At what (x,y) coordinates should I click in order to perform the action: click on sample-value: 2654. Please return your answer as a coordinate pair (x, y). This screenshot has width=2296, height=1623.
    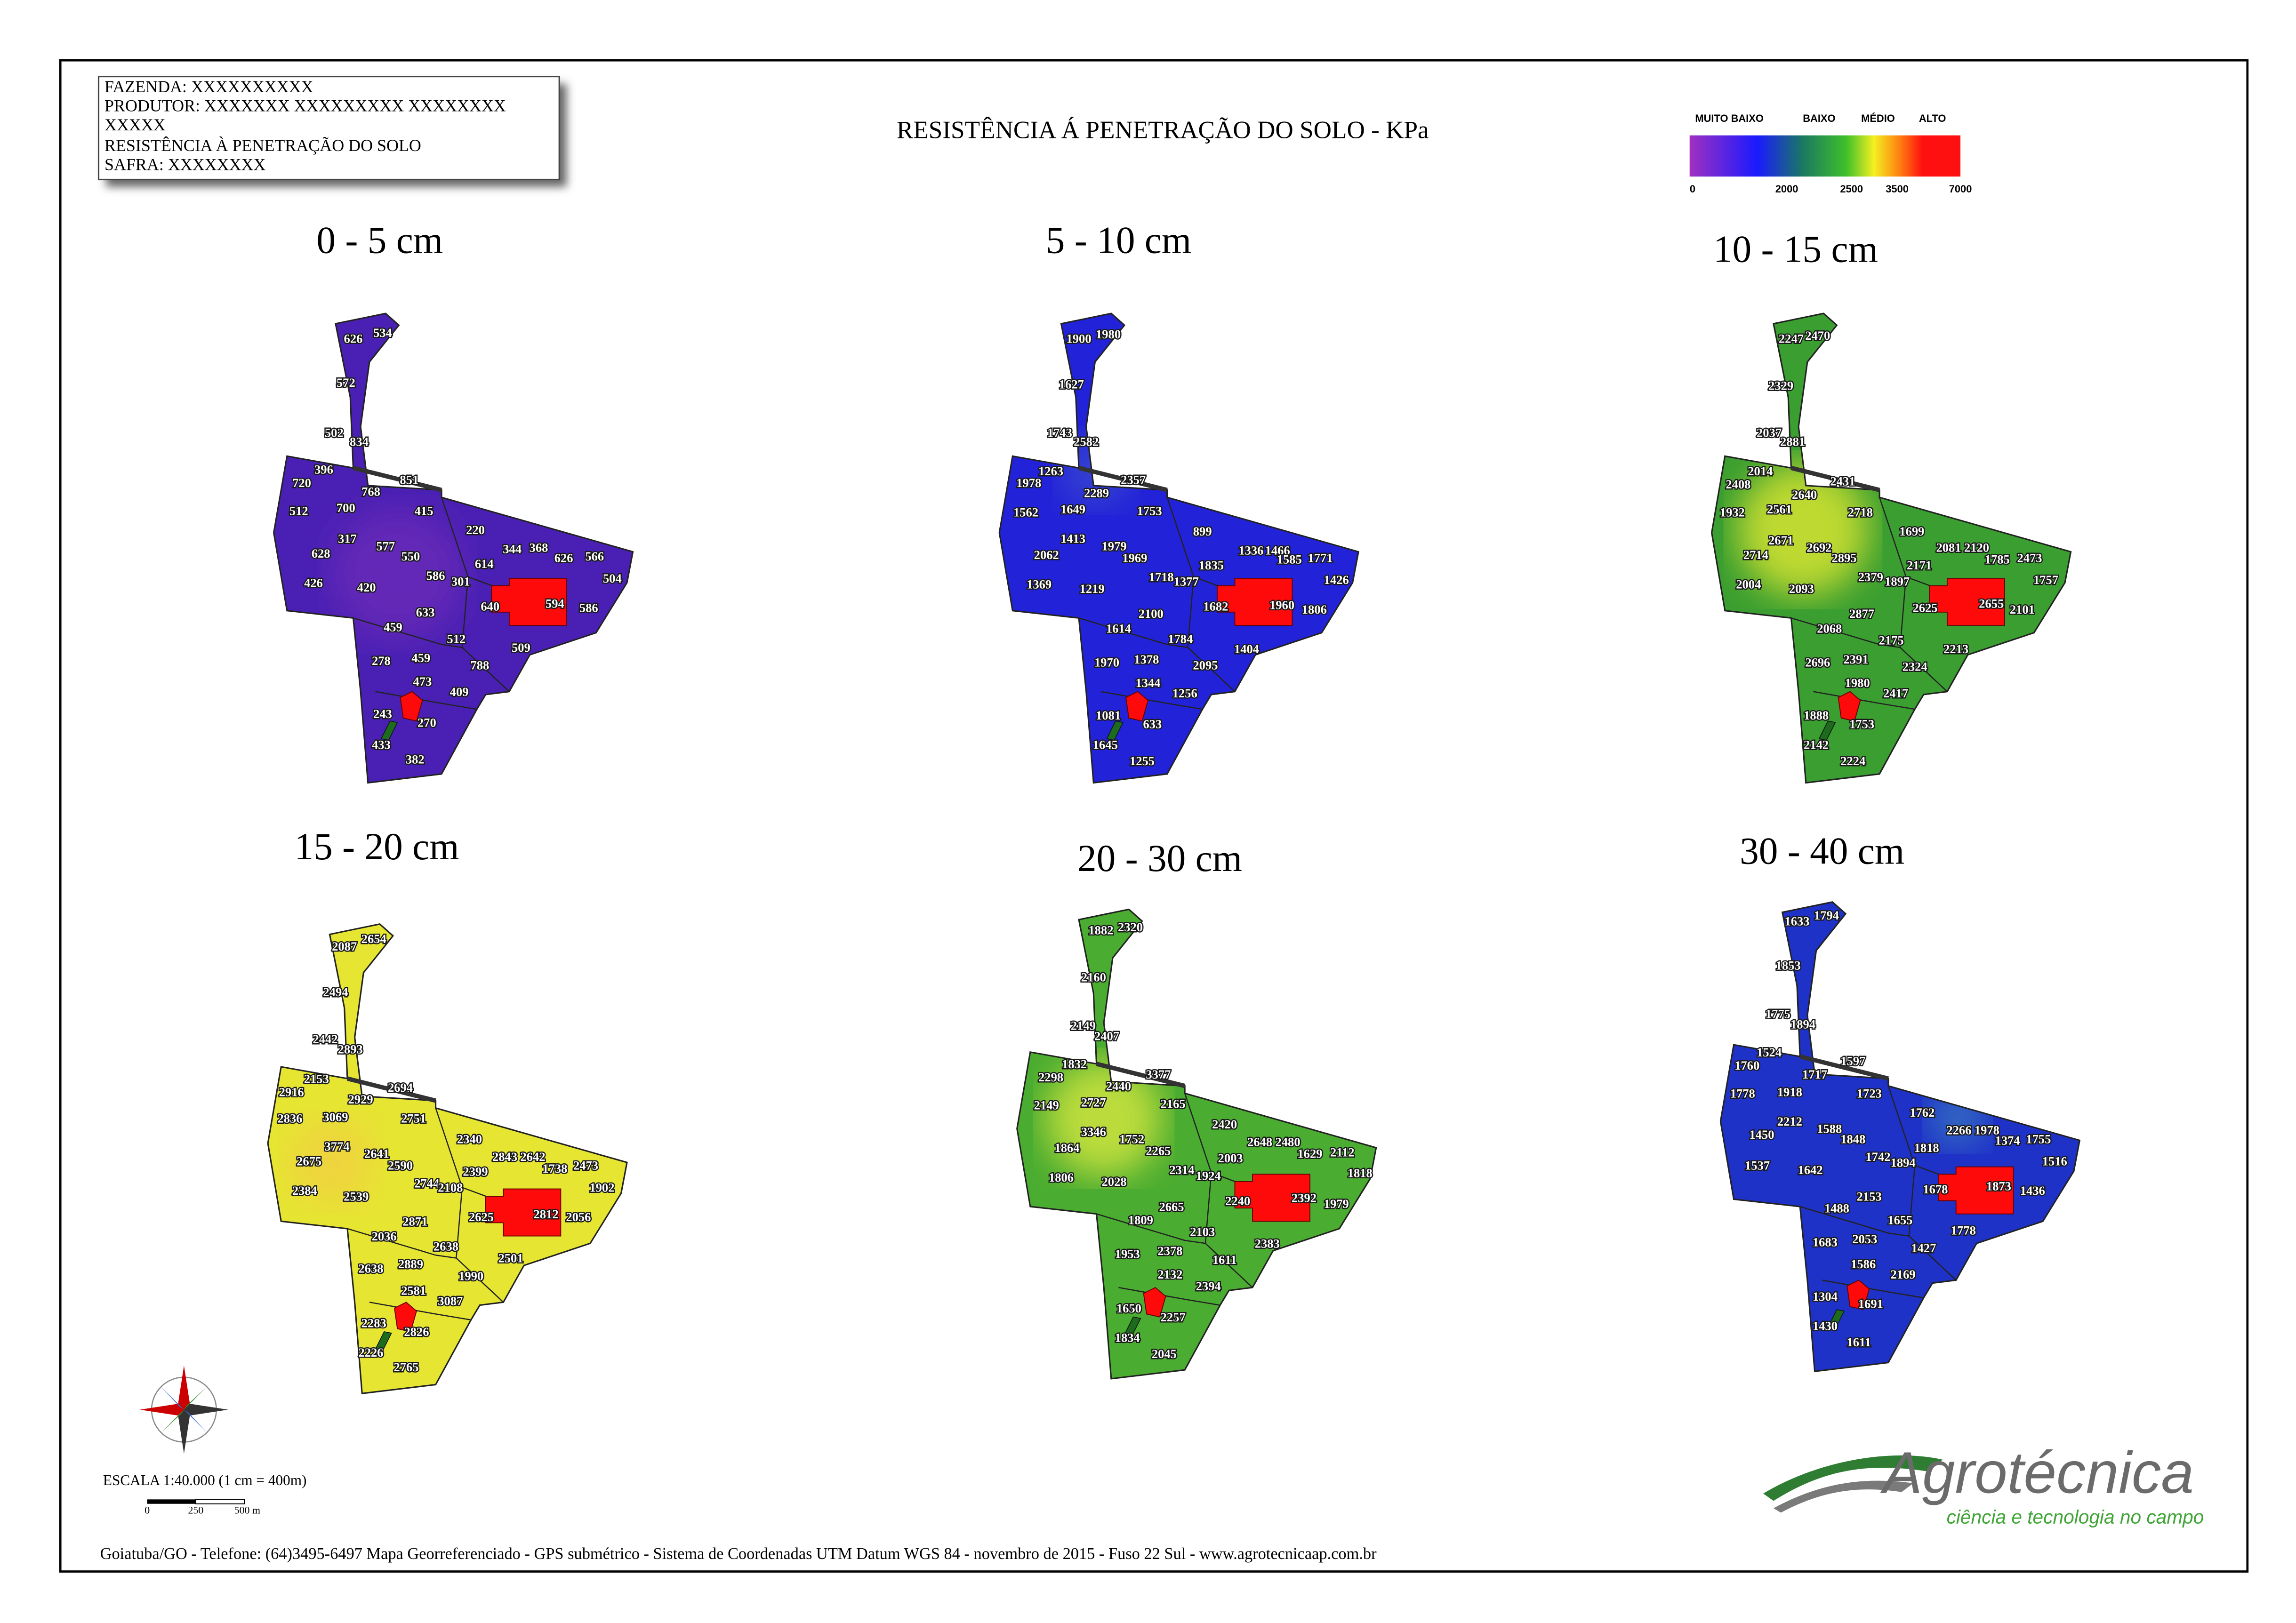
    Looking at the image, I should click on (374, 939).